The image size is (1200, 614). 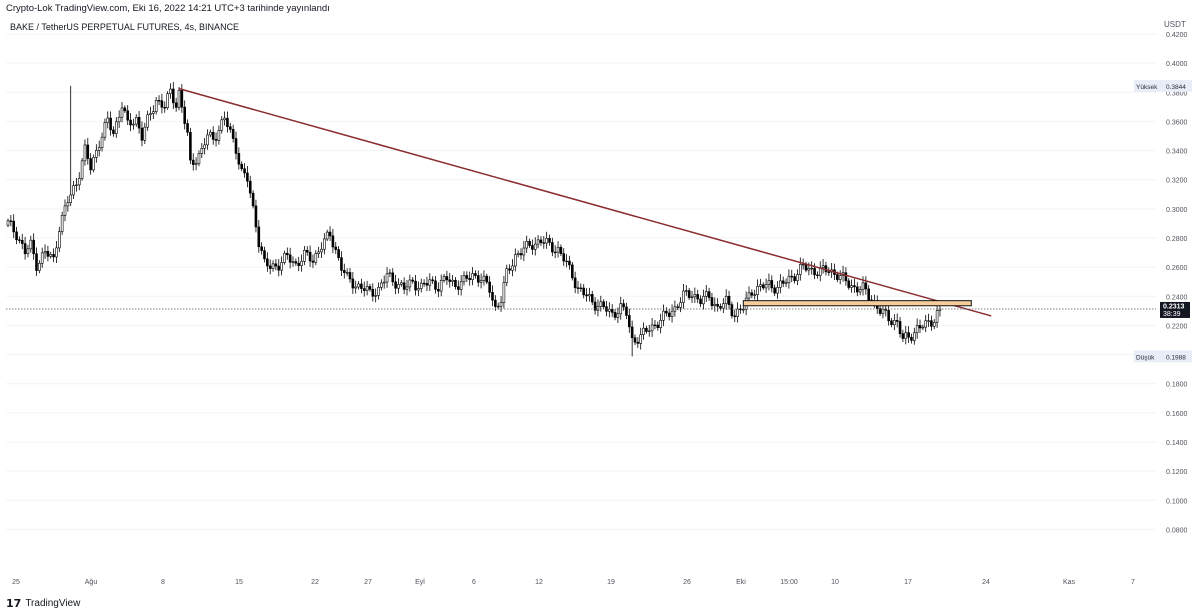 What do you see at coordinates (1145, 357) in the screenshot?
I see `low-label-text: Düşük` at bounding box center [1145, 357].